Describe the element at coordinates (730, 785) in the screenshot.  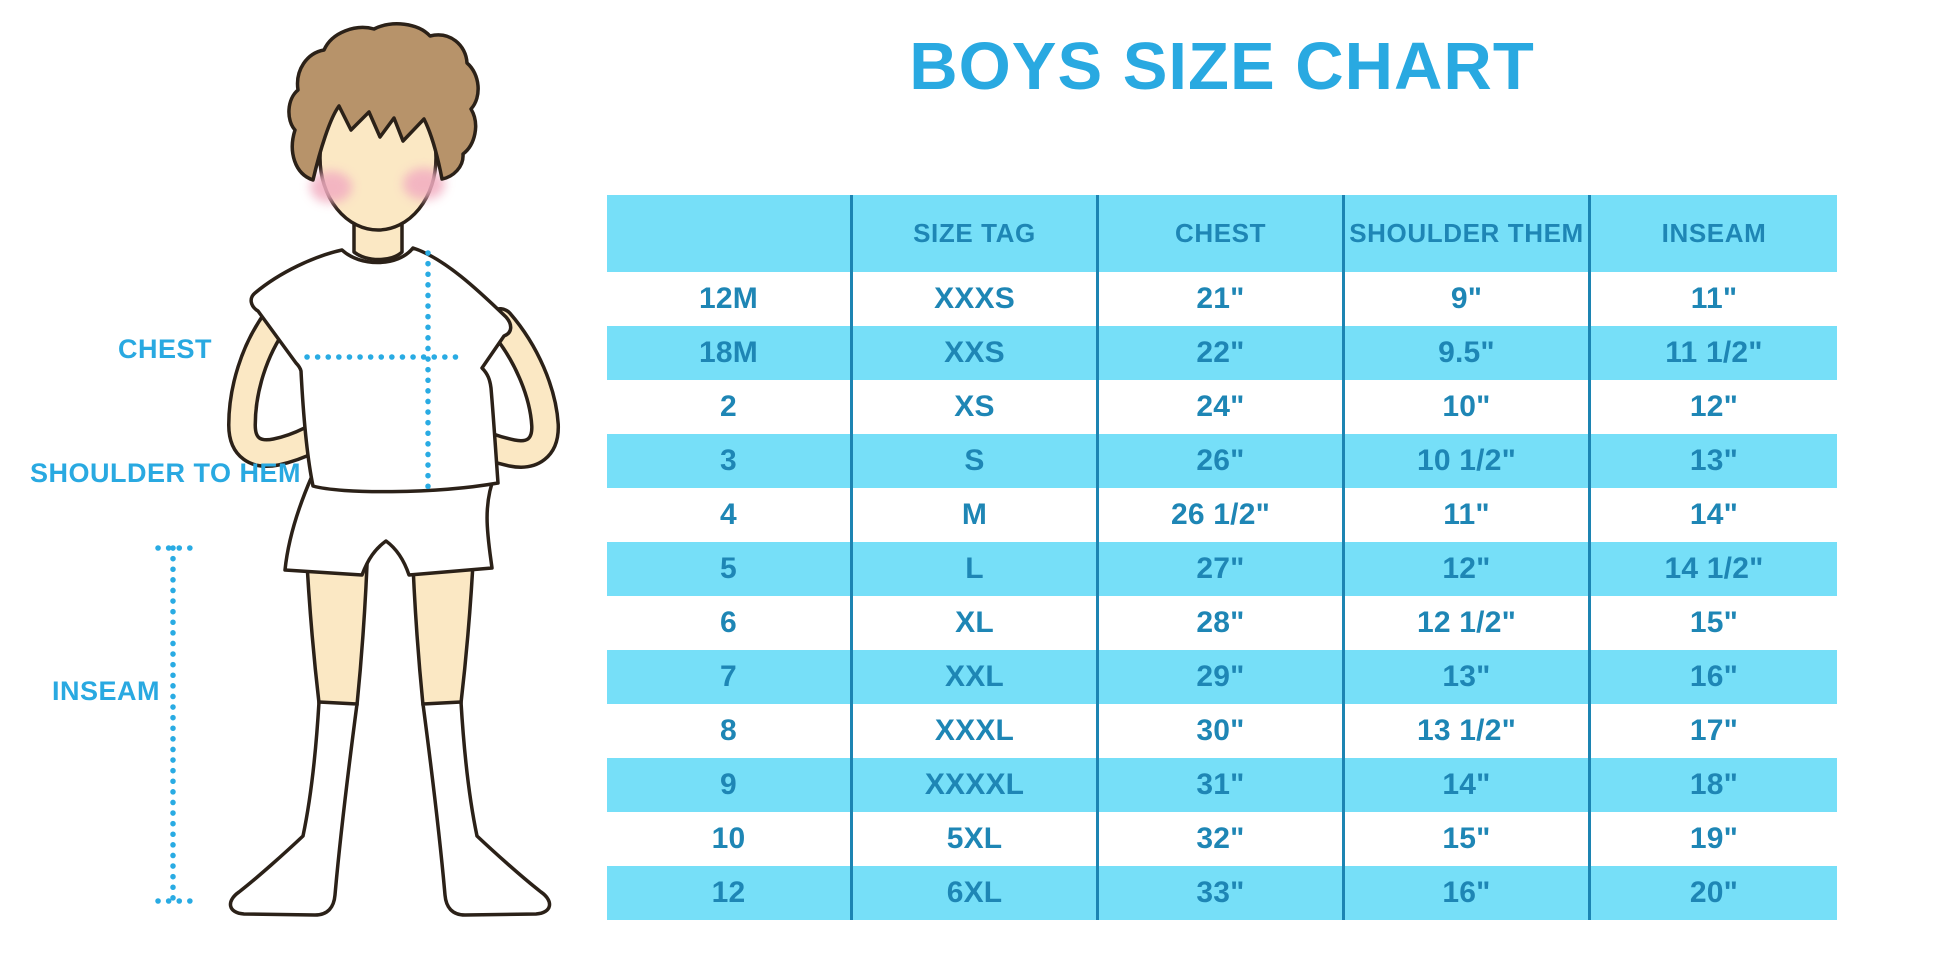
I see `row-size-cell: 9` at that location.